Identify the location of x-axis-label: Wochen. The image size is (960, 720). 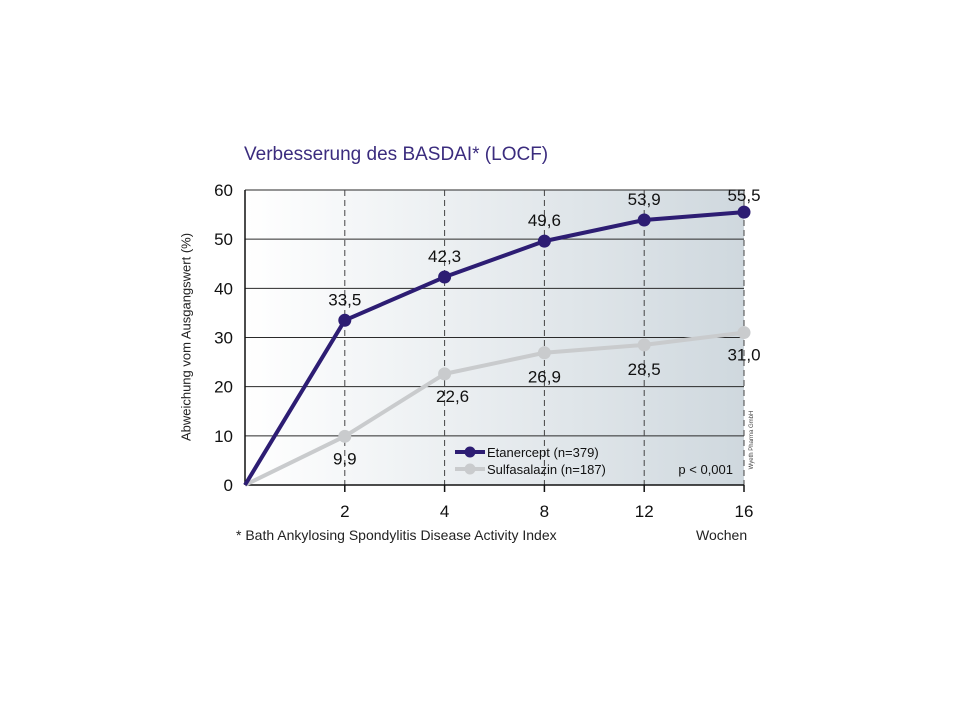
(722, 535).